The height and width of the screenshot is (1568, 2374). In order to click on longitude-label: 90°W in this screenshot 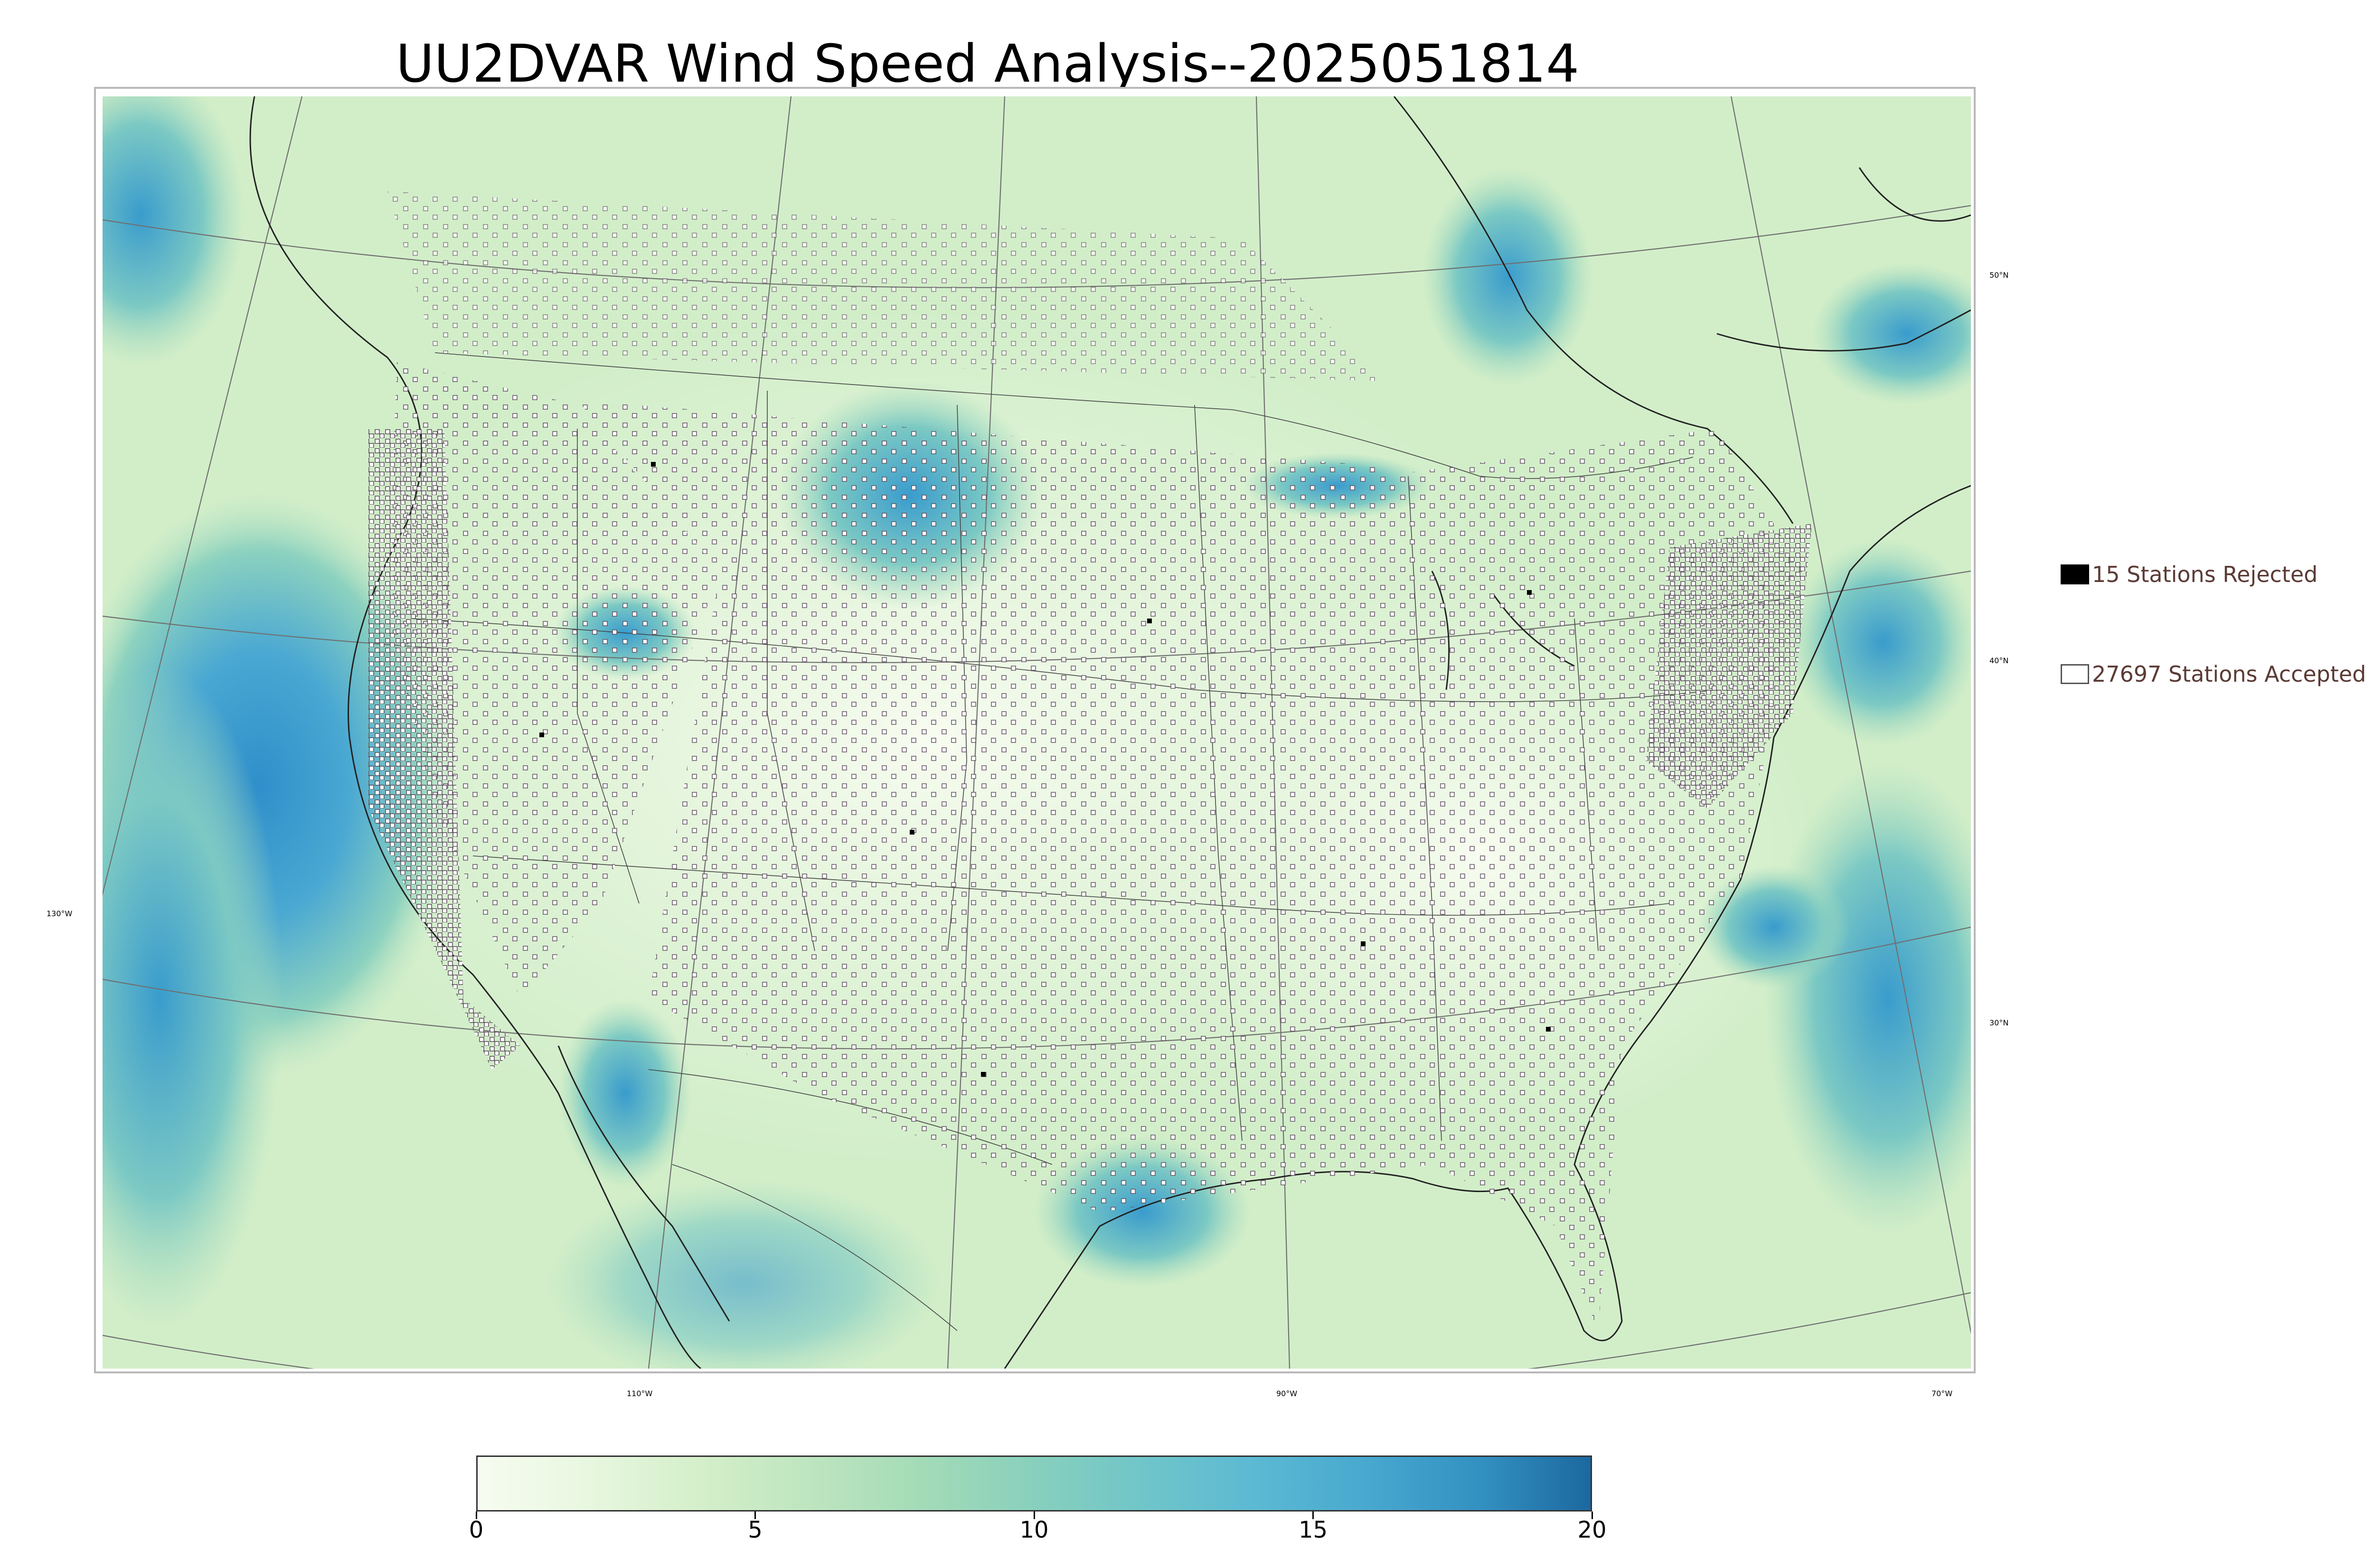, I will do `click(1287, 1394)`.